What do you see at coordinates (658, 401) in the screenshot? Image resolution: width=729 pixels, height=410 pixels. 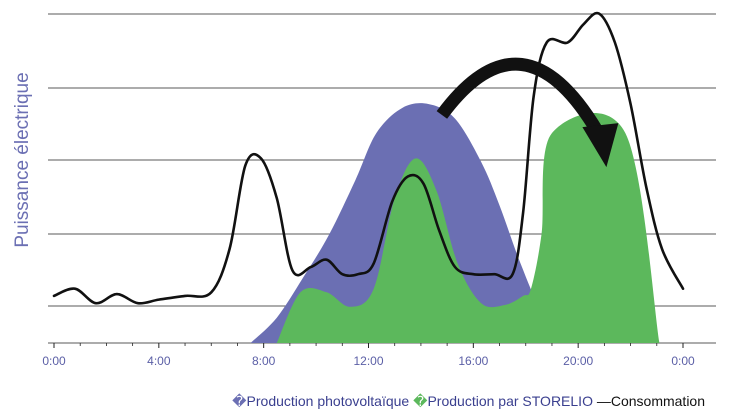 I see `legend-label-2: Consommation` at bounding box center [658, 401].